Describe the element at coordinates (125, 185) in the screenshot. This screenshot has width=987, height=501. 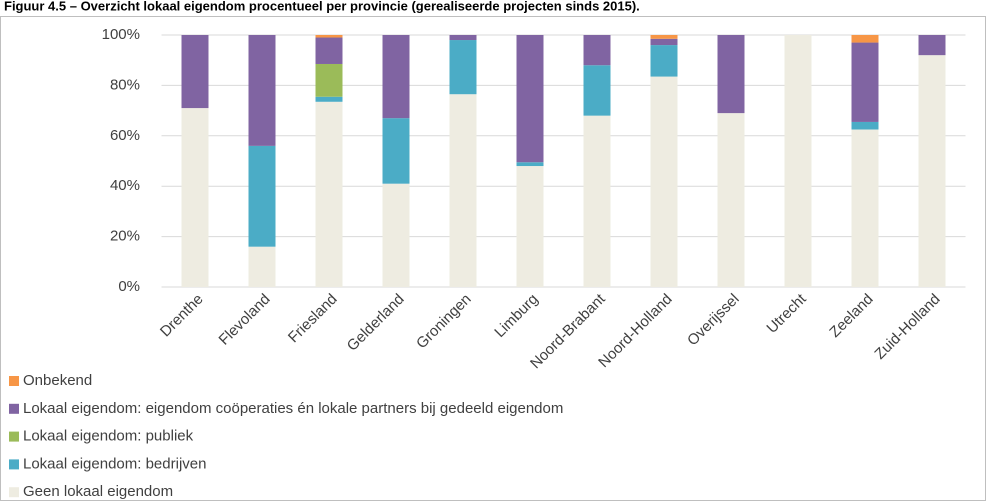
I see `y-tick-label: 40%` at that location.